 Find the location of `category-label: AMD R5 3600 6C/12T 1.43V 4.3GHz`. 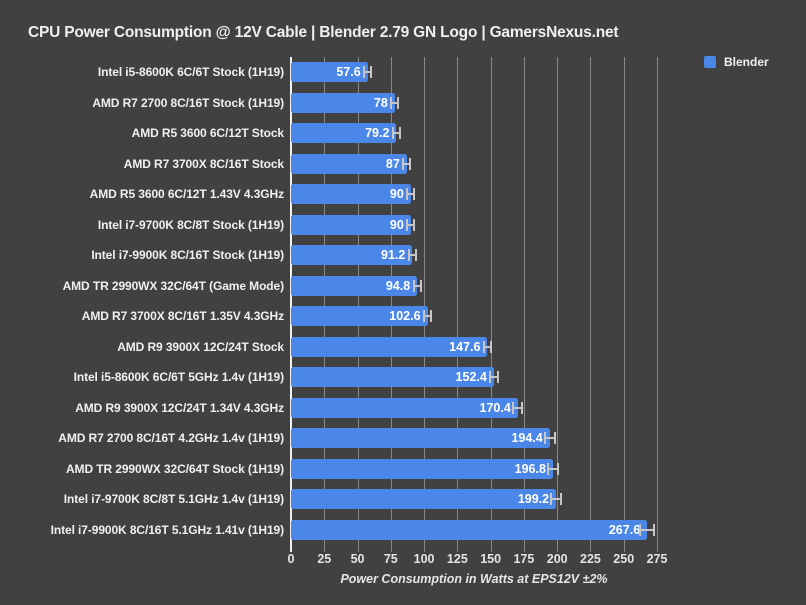

category-label: AMD R5 3600 6C/12T 1.43V 4.3GHz is located at coordinates (186, 194).